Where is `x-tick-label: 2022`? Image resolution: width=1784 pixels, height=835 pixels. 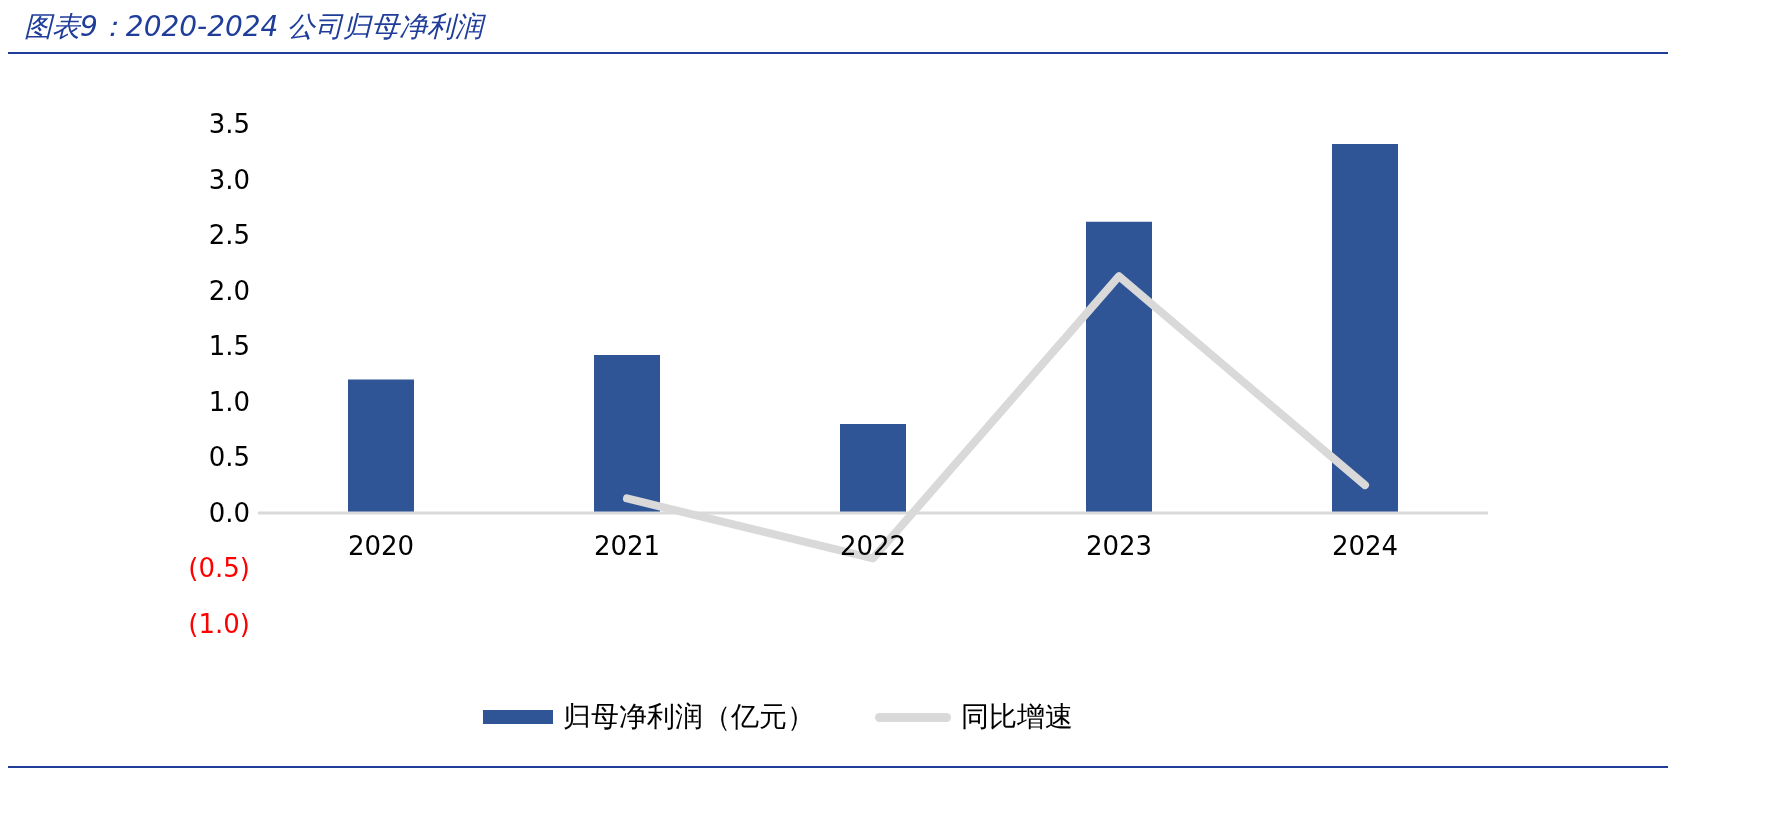
x-tick-label: 2022 is located at coordinates (873, 545).